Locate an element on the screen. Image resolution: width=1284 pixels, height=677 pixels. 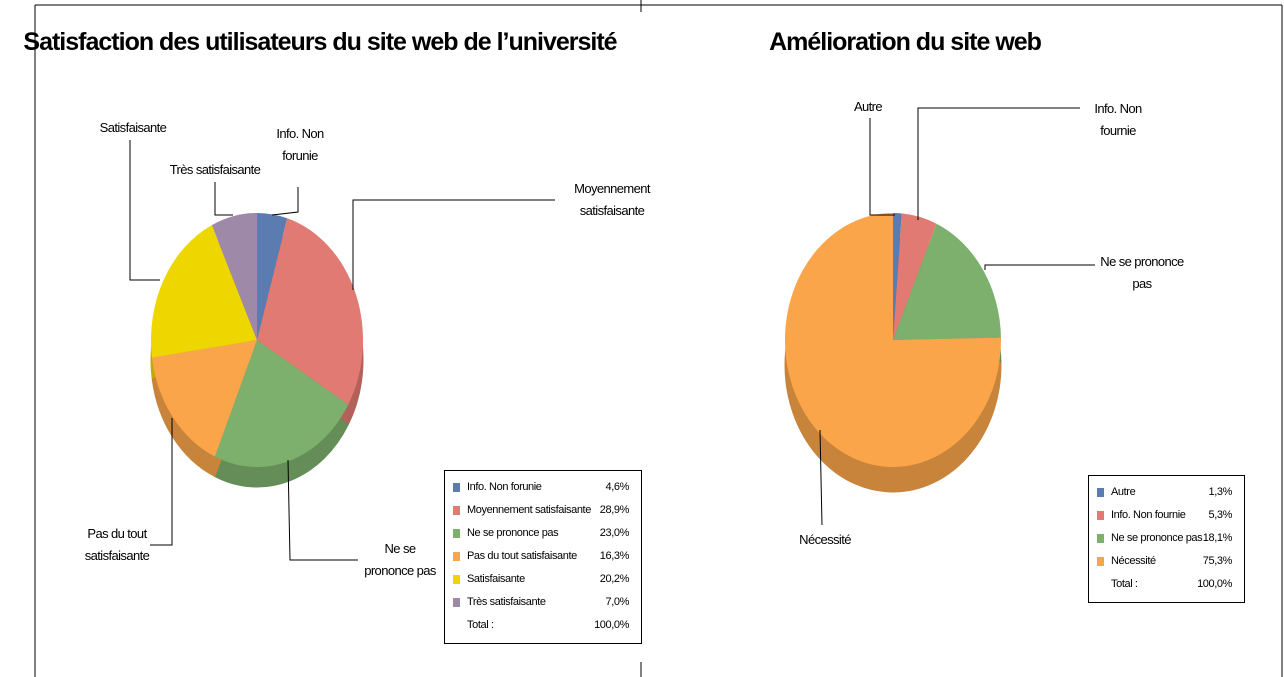
legend-row: Satisfaisante 20,2% is located at coordinates (543, 579).